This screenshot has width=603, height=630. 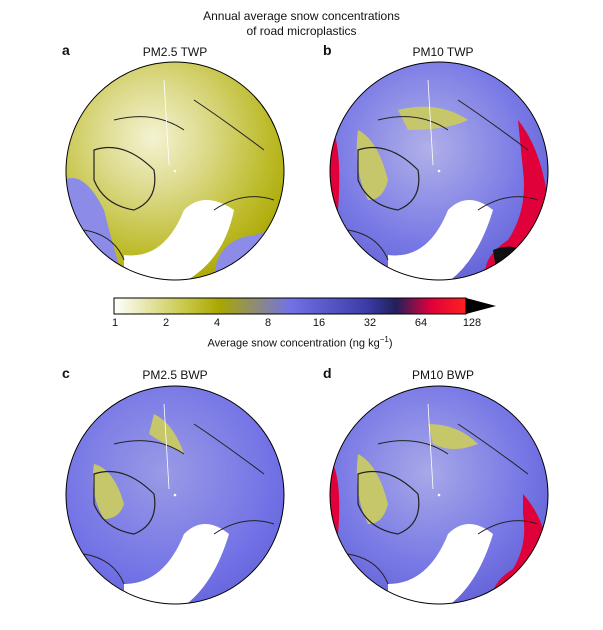 I want to click on globe-map-c, so click(x=175, y=495).